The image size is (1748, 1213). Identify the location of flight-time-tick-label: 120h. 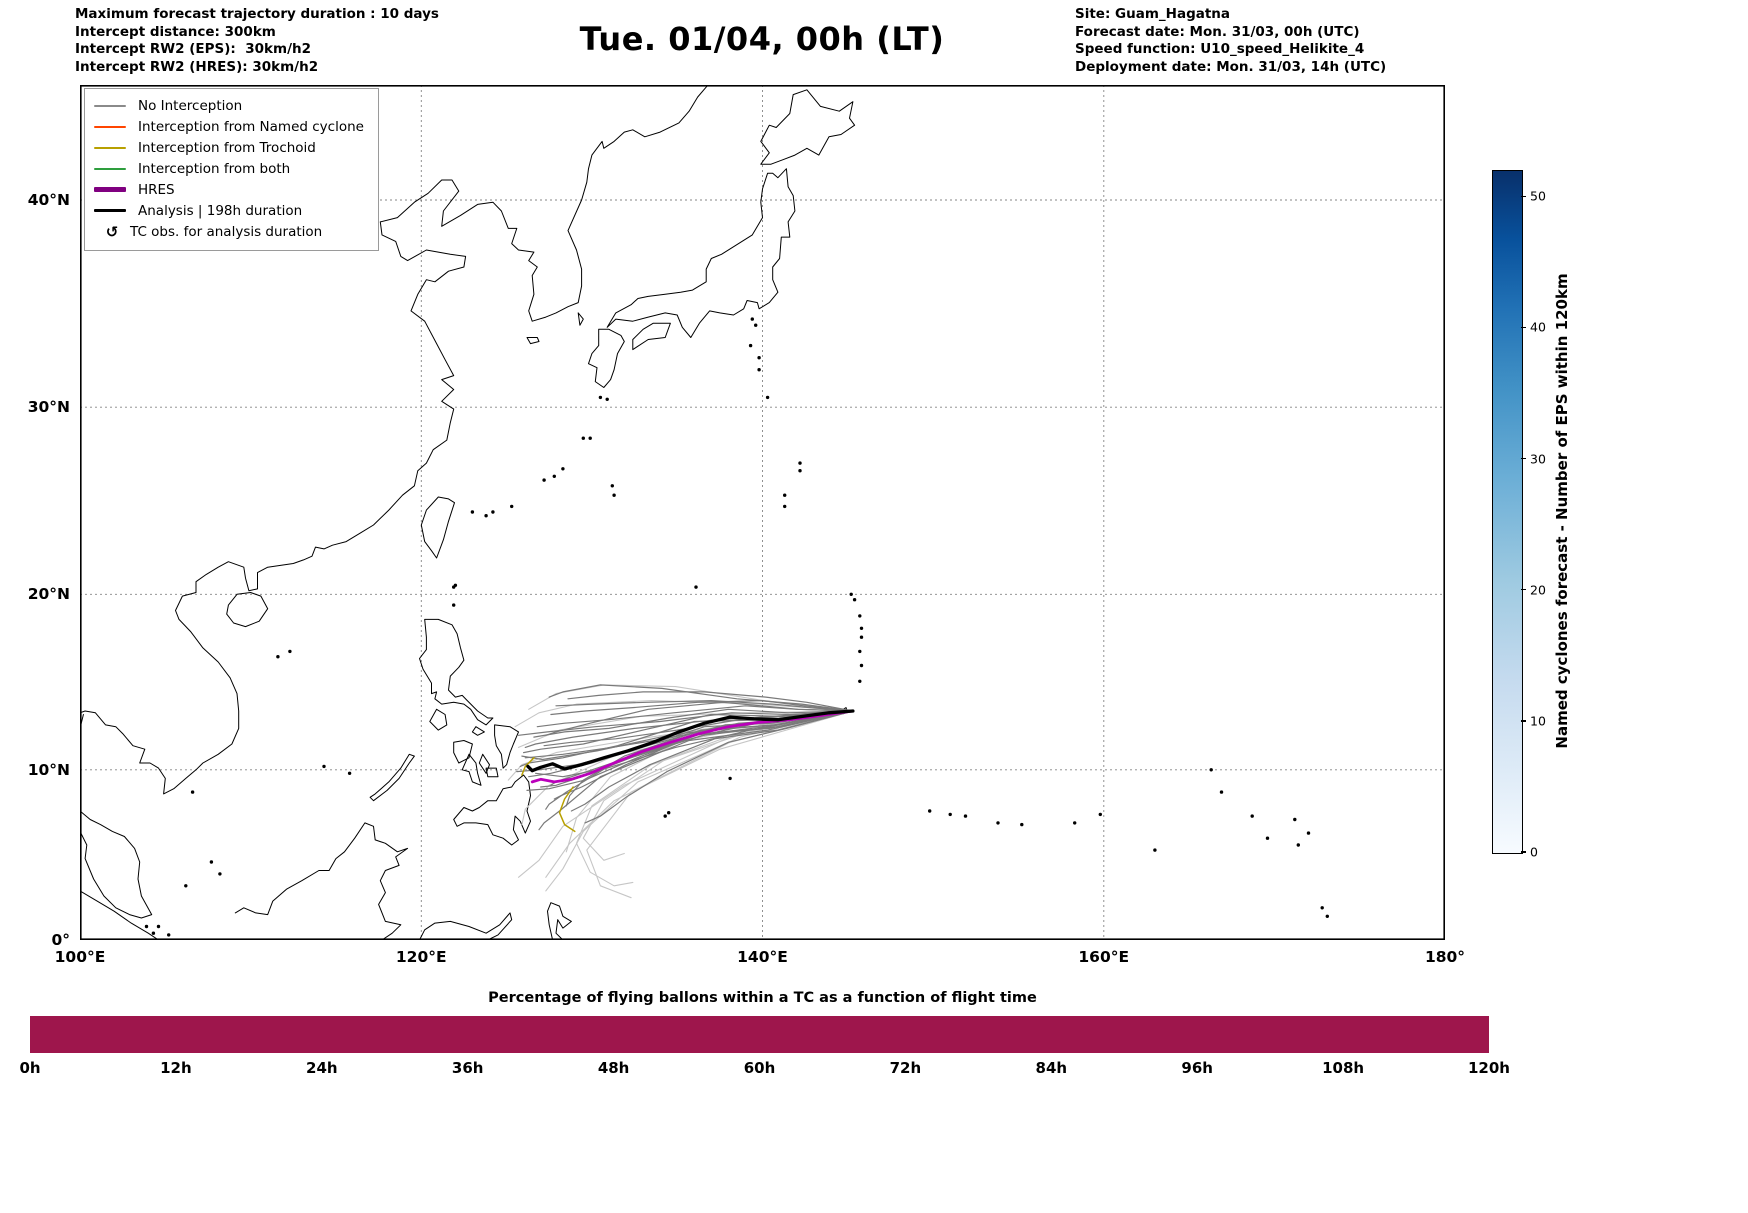
(1489, 1068).